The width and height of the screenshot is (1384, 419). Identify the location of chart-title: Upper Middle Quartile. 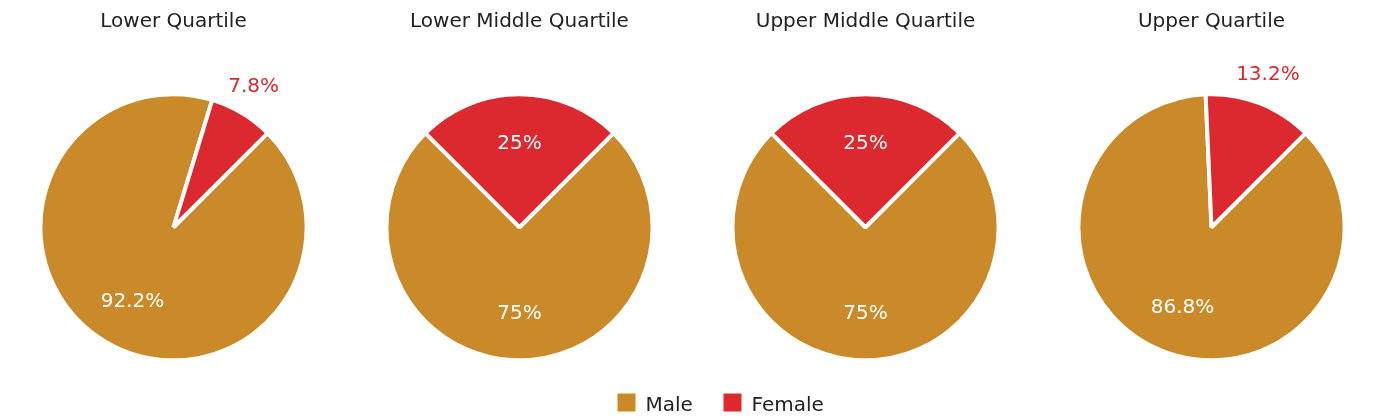
(865, 19).